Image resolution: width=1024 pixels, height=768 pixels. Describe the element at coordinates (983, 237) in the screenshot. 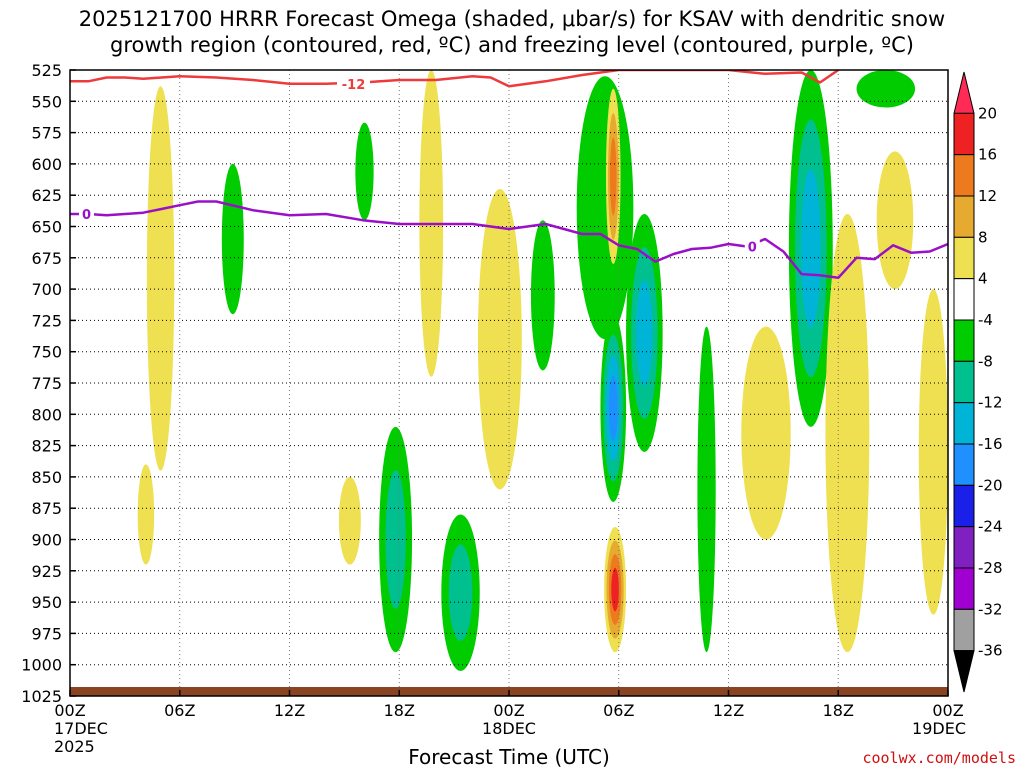

I see `colorbar-label-3: 8` at that location.